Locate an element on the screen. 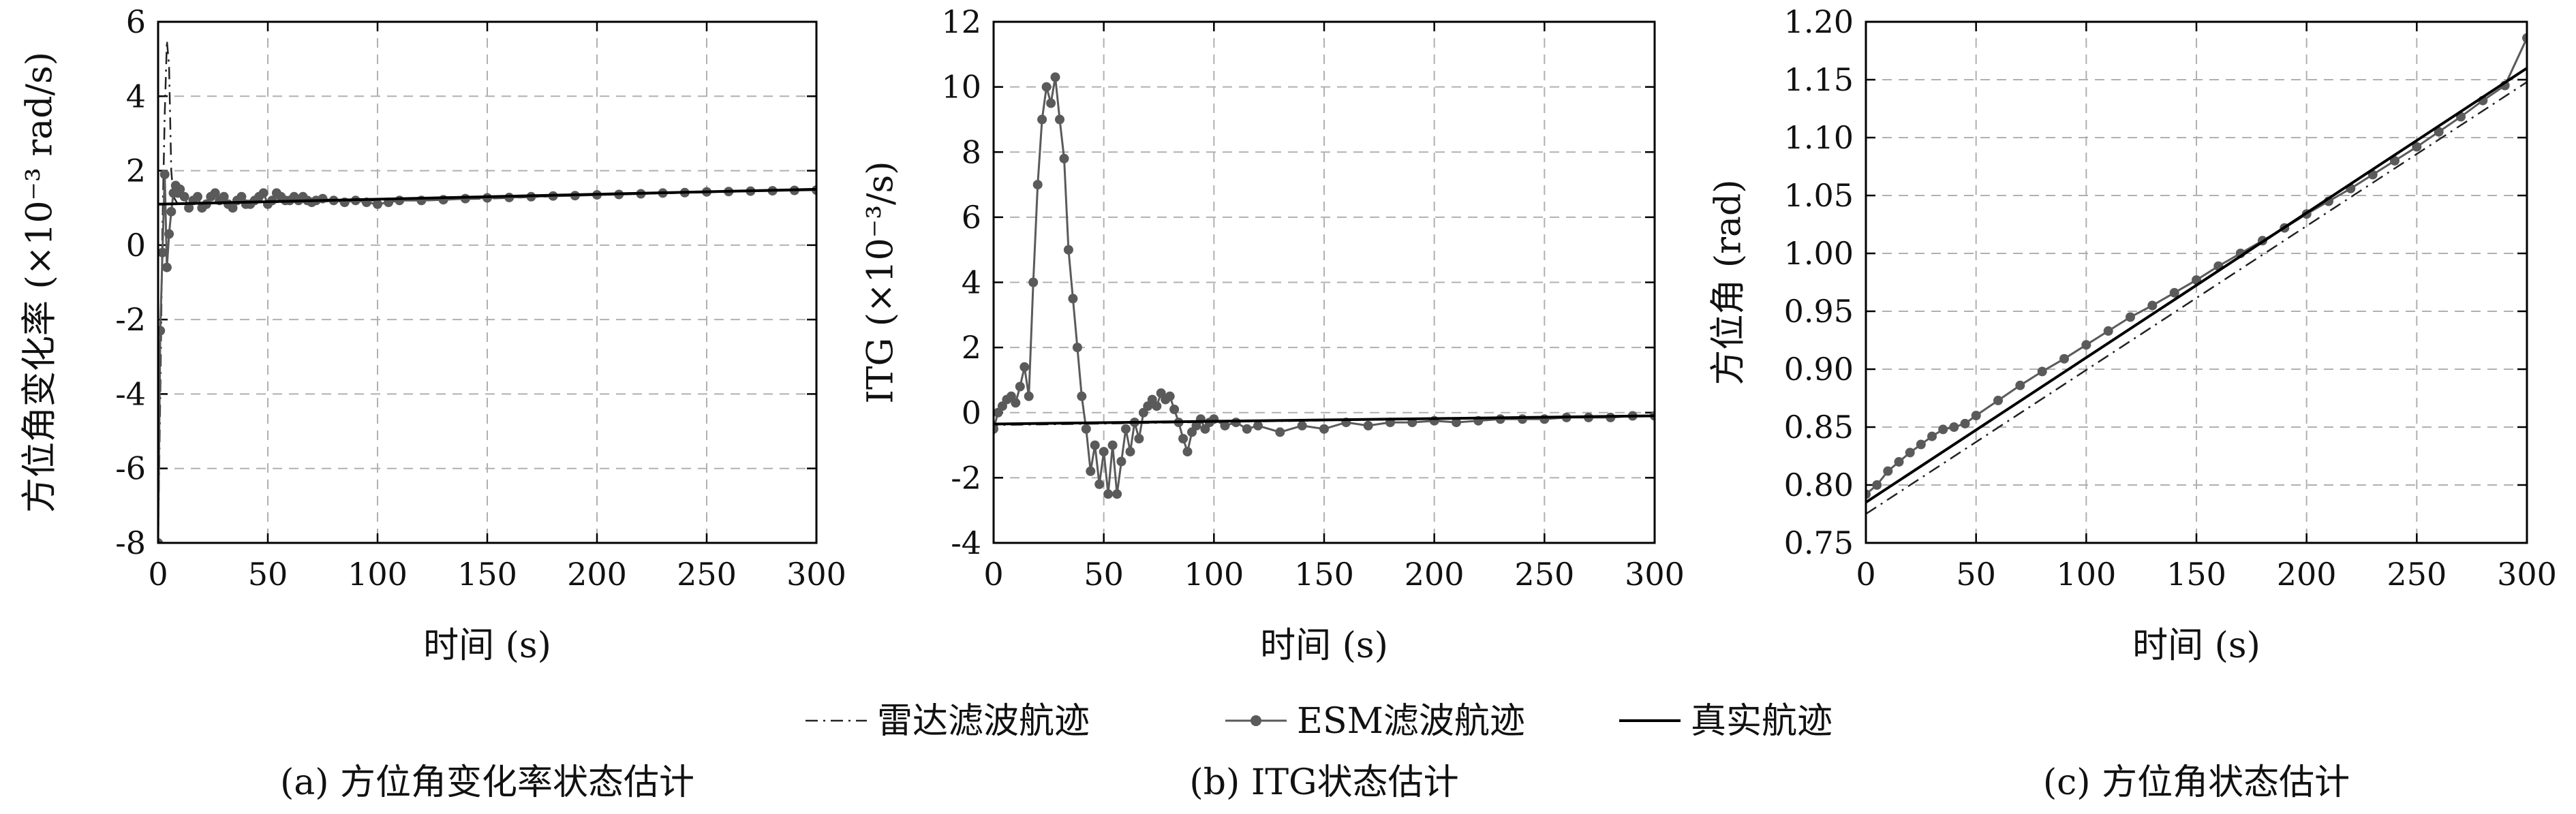 The width and height of the screenshot is (2576, 814). x-tick-label: 50 is located at coordinates (1104, 574).